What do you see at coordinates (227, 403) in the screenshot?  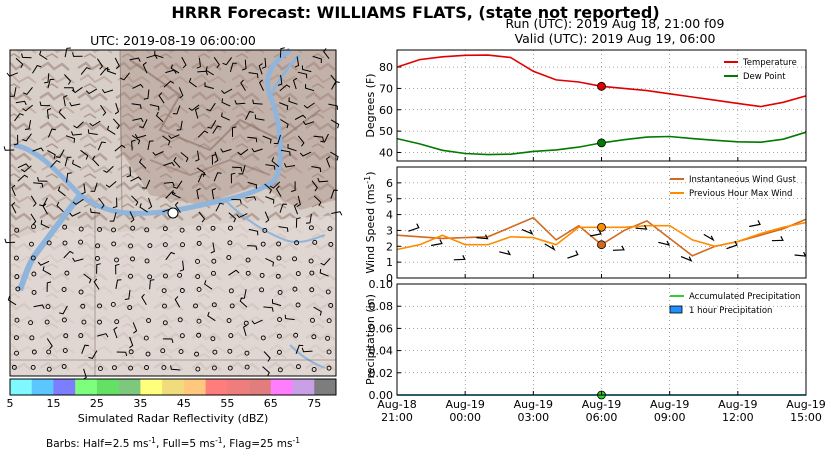 I see `colorbar-tick-label: 55` at bounding box center [227, 403].